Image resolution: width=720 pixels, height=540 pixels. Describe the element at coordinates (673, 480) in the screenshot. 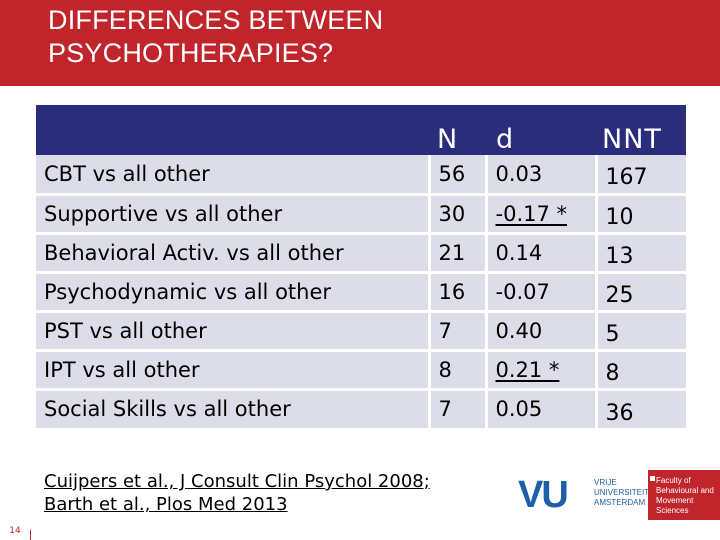

I see `faculty-line-1: Faculty of` at that location.